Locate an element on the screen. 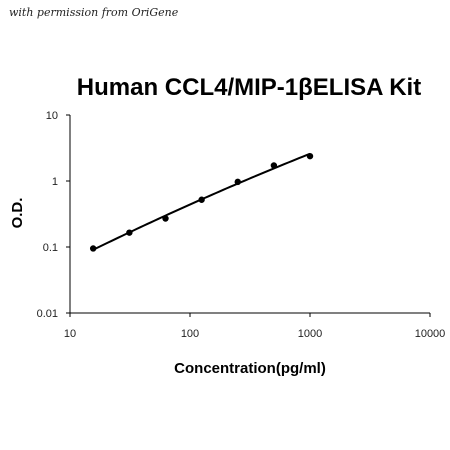  y-tick-label: 0.01 is located at coordinates (47, 314).